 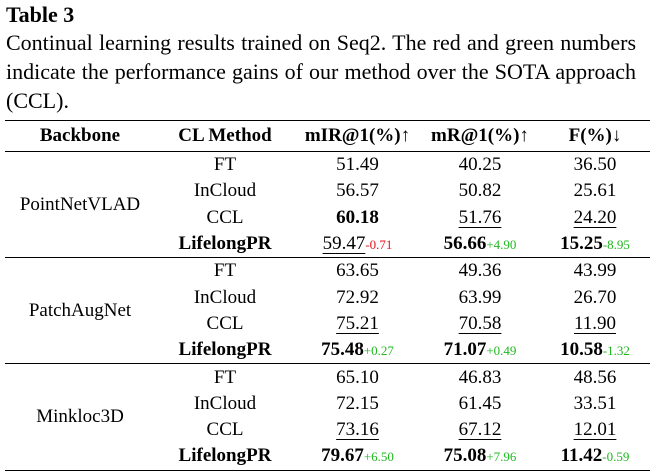 What do you see at coordinates (480, 430) in the screenshot?
I see `mr-cell: 67.12` at bounding box center [480, 430].